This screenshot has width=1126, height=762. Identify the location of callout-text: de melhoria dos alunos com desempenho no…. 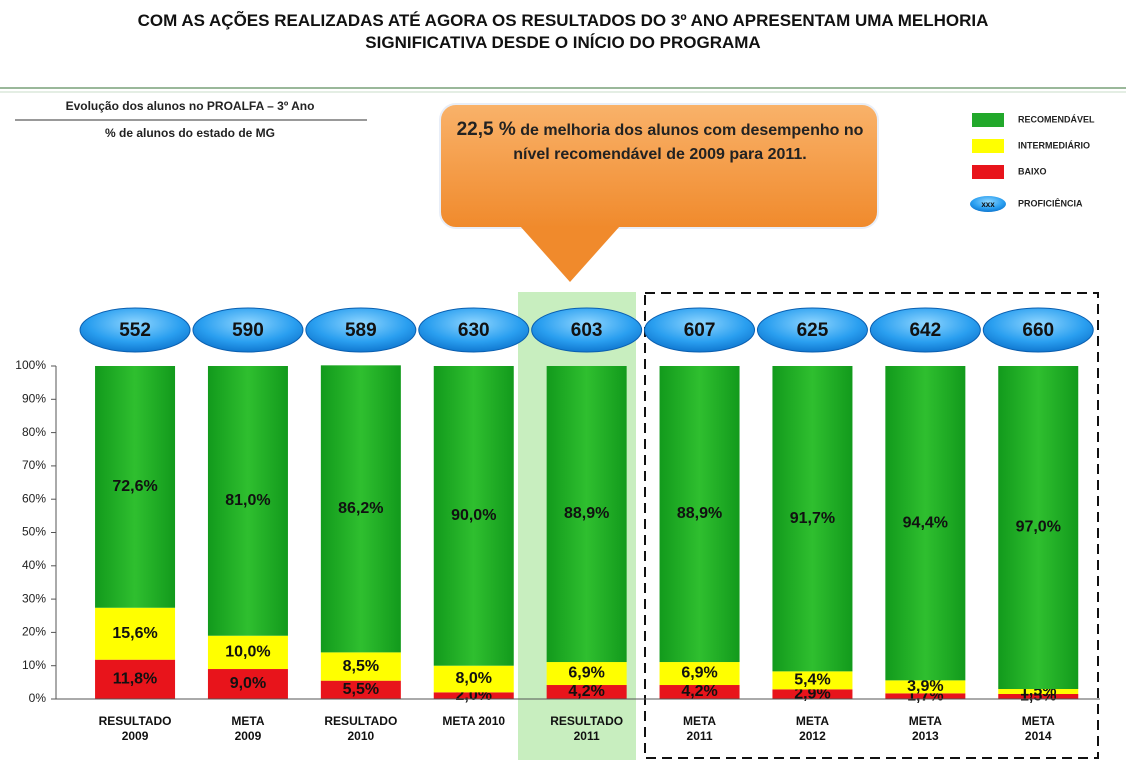
(688, 142).